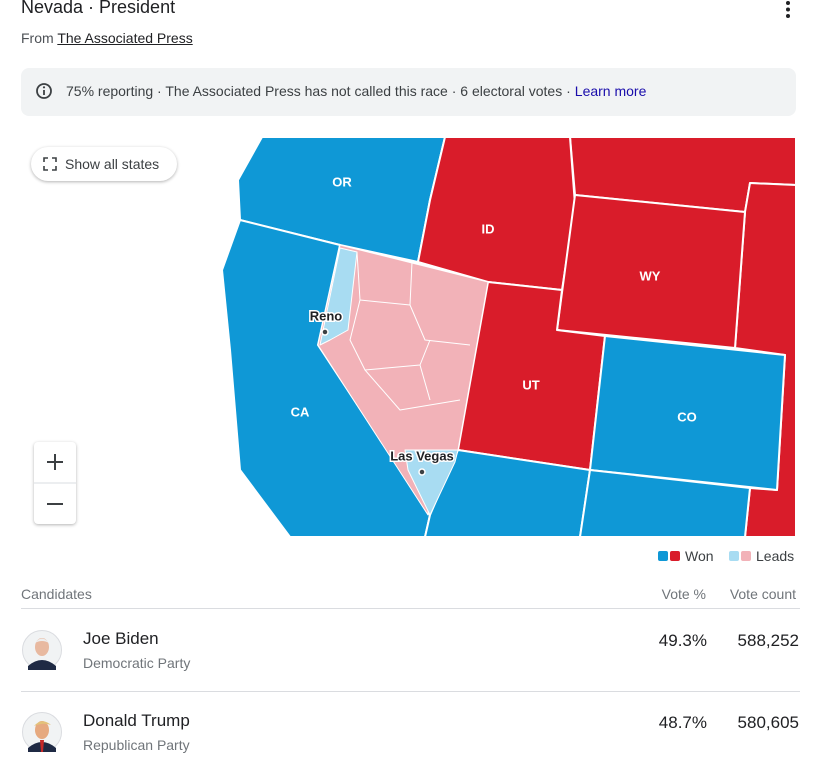 This screenshot has height=771, width=820. I want to click on source-link: The Associated Press, so click(125, 38).